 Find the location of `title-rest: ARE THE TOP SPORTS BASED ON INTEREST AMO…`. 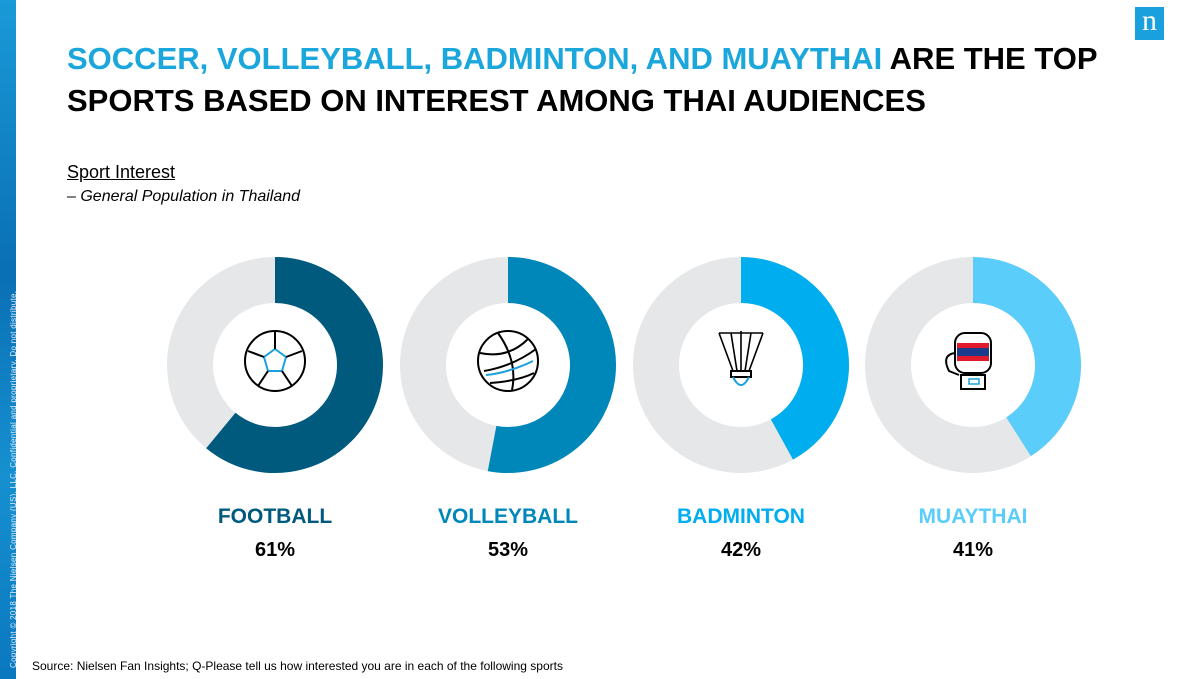

title-rest: ARE THE TOP SPORTS BASED ON INTEREST AMO… is located at coordinates (582, 79).